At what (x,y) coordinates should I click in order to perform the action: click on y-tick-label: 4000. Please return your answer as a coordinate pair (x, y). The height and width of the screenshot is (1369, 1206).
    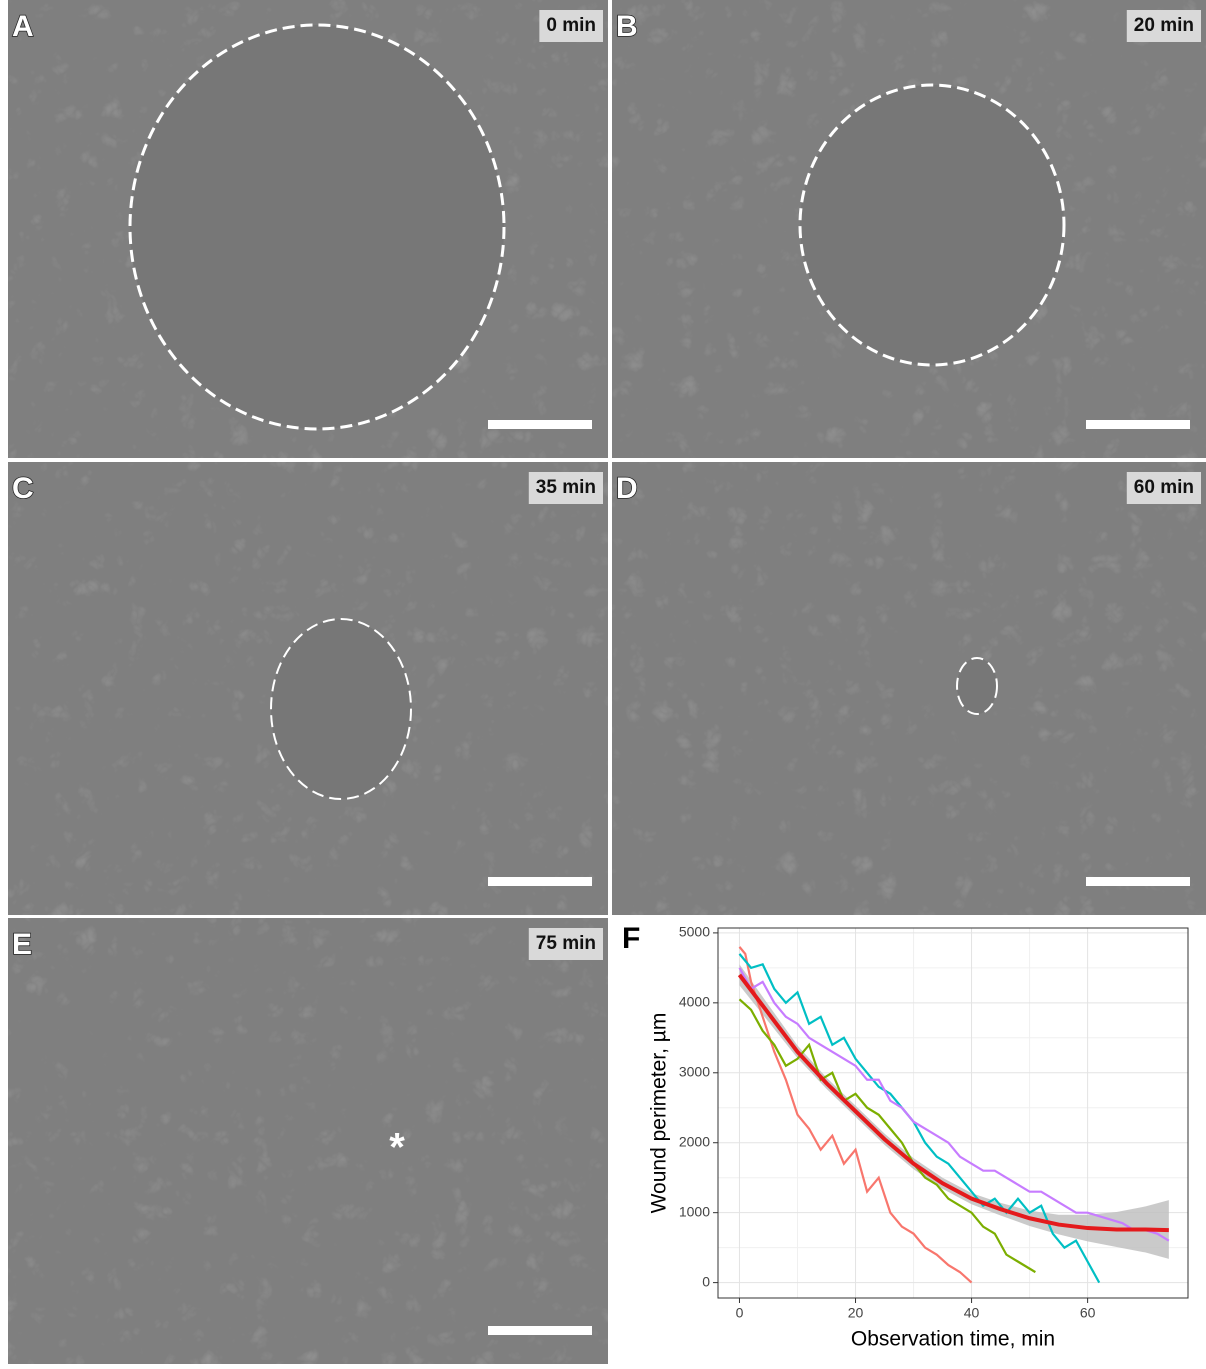
    Looking at the image, I should click on (694, 1002).